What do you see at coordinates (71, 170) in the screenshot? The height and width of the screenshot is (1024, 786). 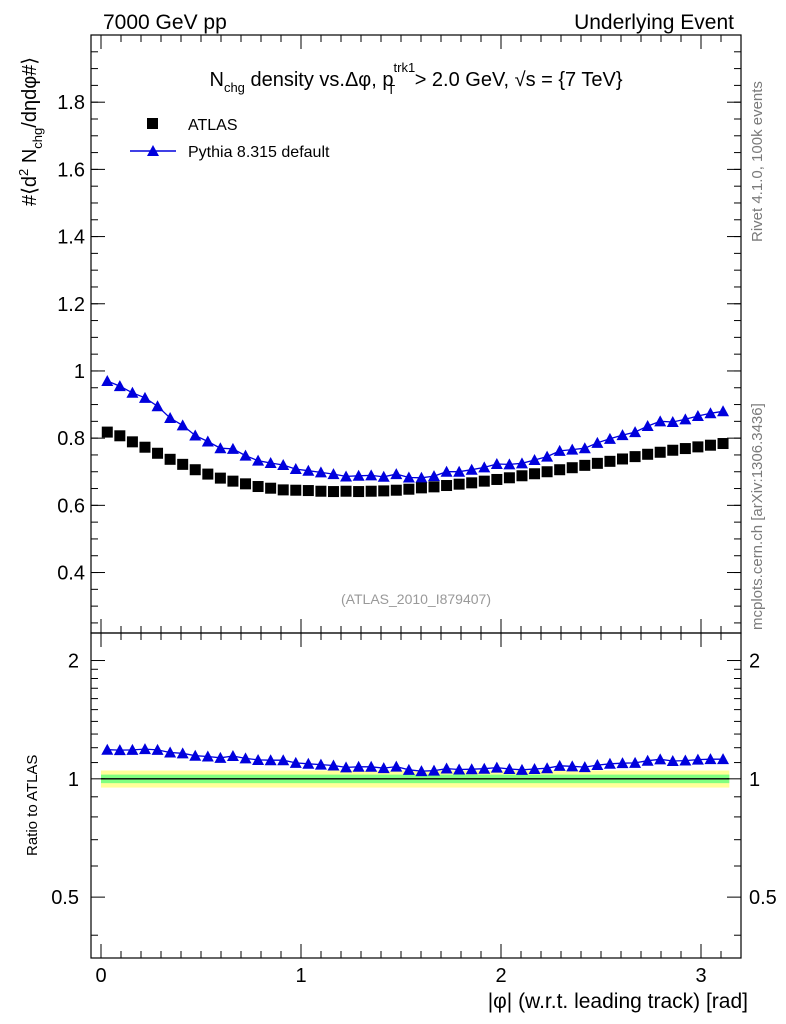 I see `main-y-tick-label: 1.6` at bounding box center [71, 170].